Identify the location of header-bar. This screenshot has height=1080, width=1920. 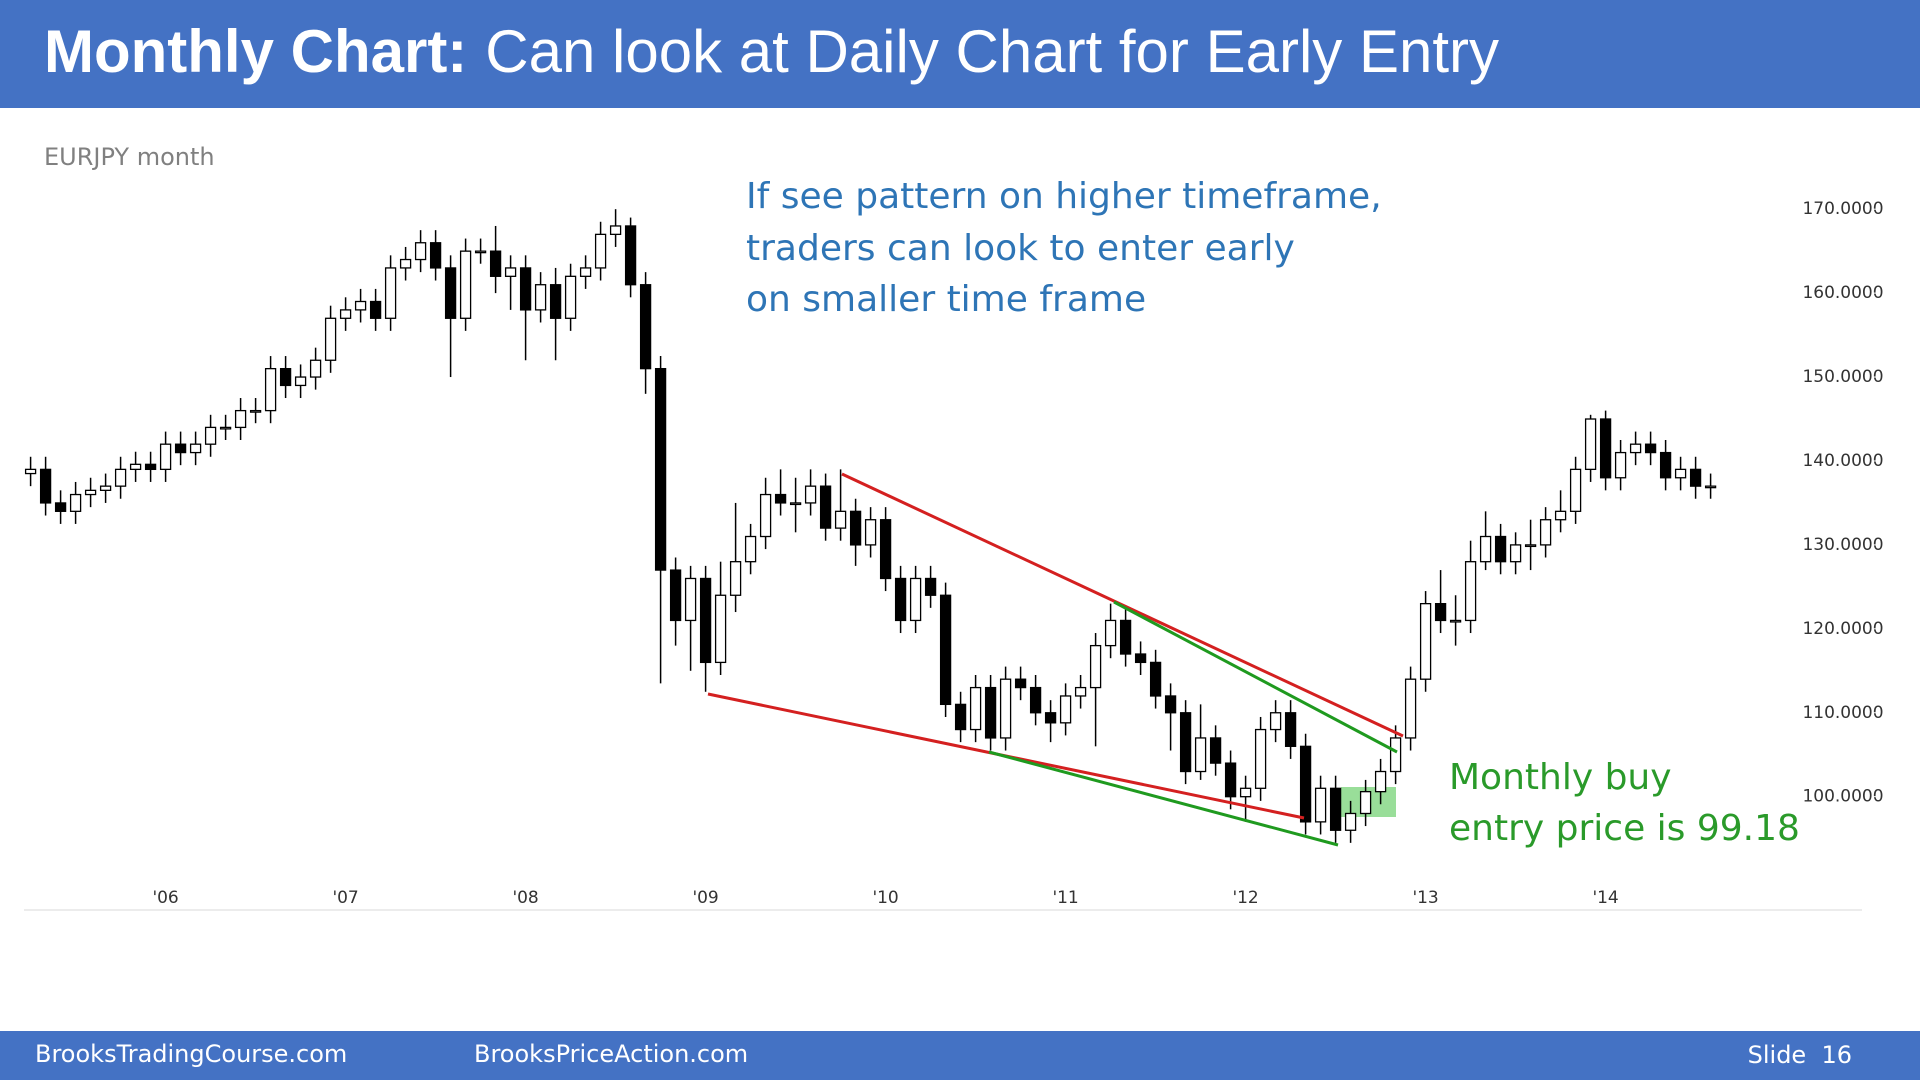
(960, 54).